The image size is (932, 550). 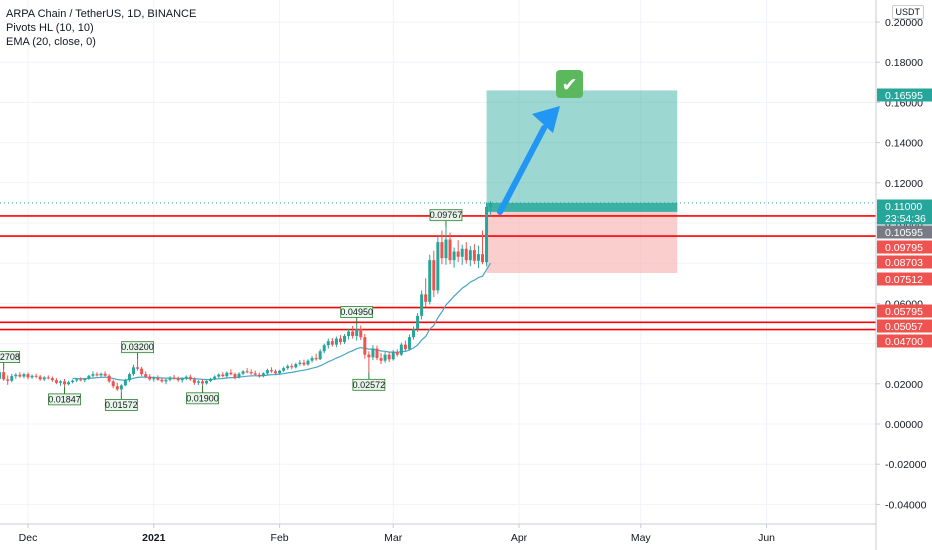 What do you see at coordinates (438, 533) in the screenshot?
I see `time-axis: Dec 2021 Feb Mar Apr May Jun` at bounding box center [438, 533].